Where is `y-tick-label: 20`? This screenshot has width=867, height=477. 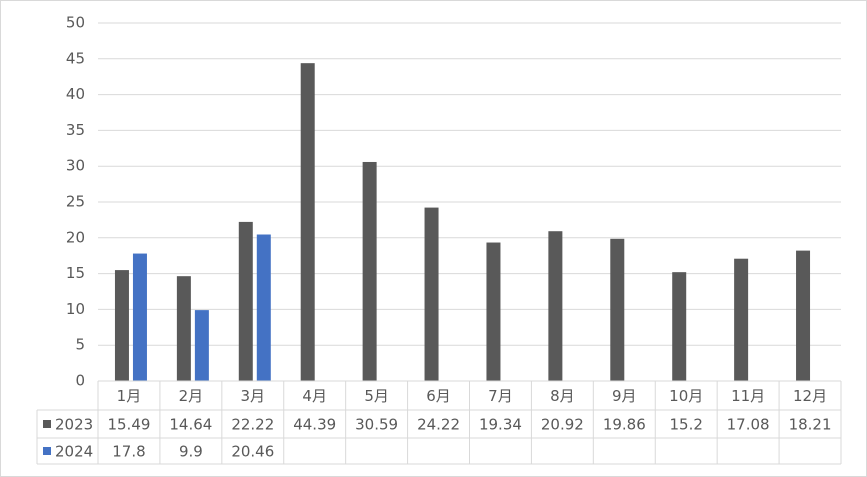
y-tick-label: 20 is located at coordinates (75, 237).